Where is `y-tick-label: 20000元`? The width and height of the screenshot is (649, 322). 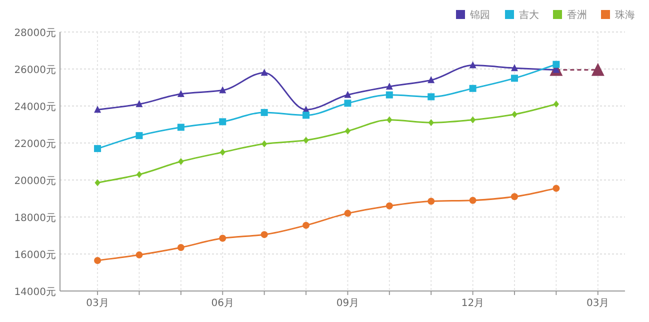
y-tick-label: 20000元 is located at coordinates (35, 181).